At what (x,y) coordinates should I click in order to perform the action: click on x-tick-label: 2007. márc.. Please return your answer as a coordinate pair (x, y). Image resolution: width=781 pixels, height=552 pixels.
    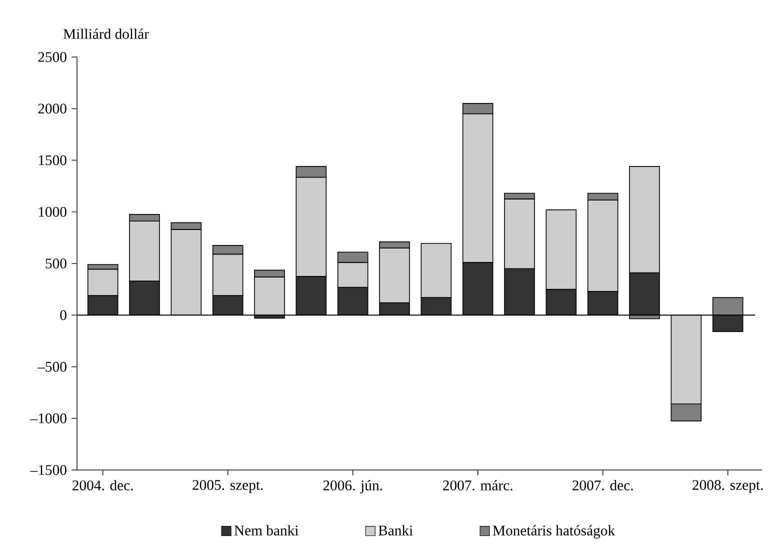
    Looking at the image, I should click on (477, 485).